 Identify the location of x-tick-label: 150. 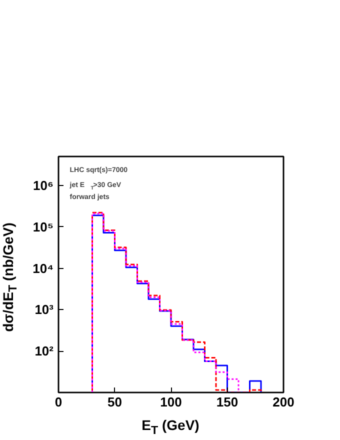
(227, 402).